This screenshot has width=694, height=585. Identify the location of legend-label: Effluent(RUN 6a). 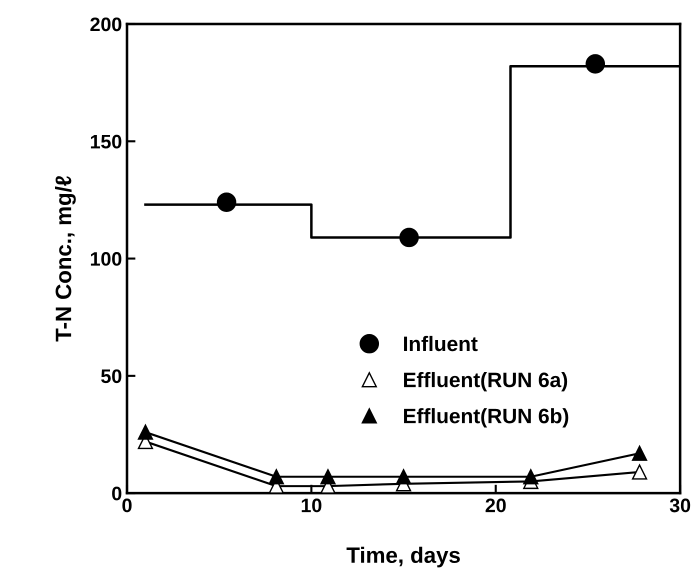
(486, 382).